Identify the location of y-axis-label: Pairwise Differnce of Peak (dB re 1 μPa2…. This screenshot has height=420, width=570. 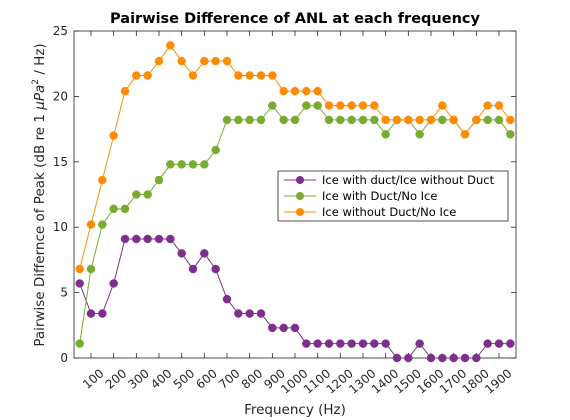
(39, 194).